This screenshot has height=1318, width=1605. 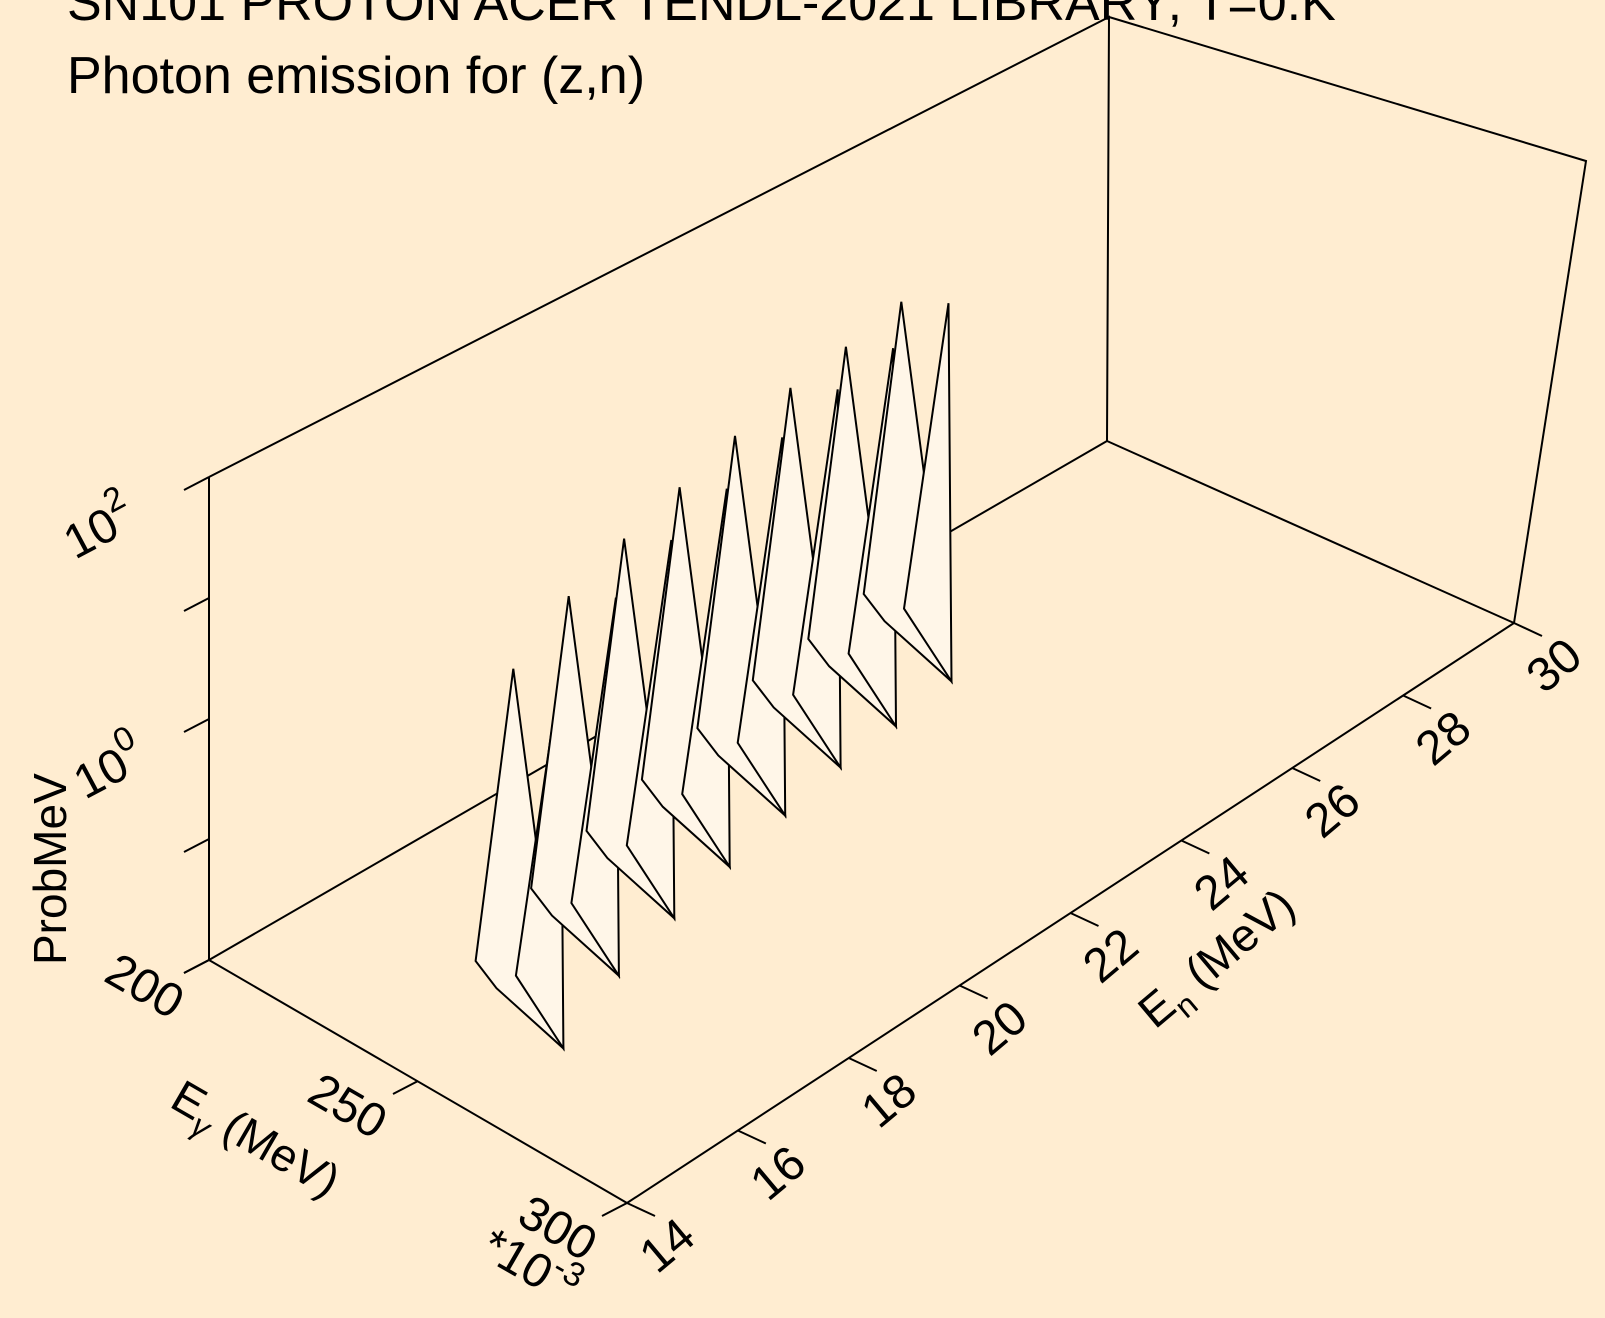 What do you see at coordinates (1443, 738) in the screenshot?
I see `en-tick-label-28: 28` at bounding box center [1443, 738].